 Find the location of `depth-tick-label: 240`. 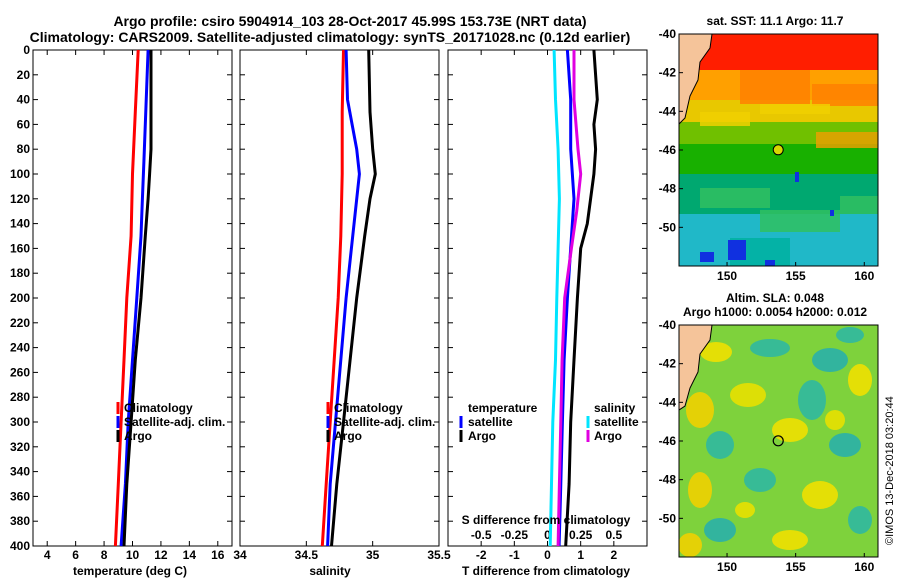

depth-tick-label: 240 is located at coordinates (20, 348).